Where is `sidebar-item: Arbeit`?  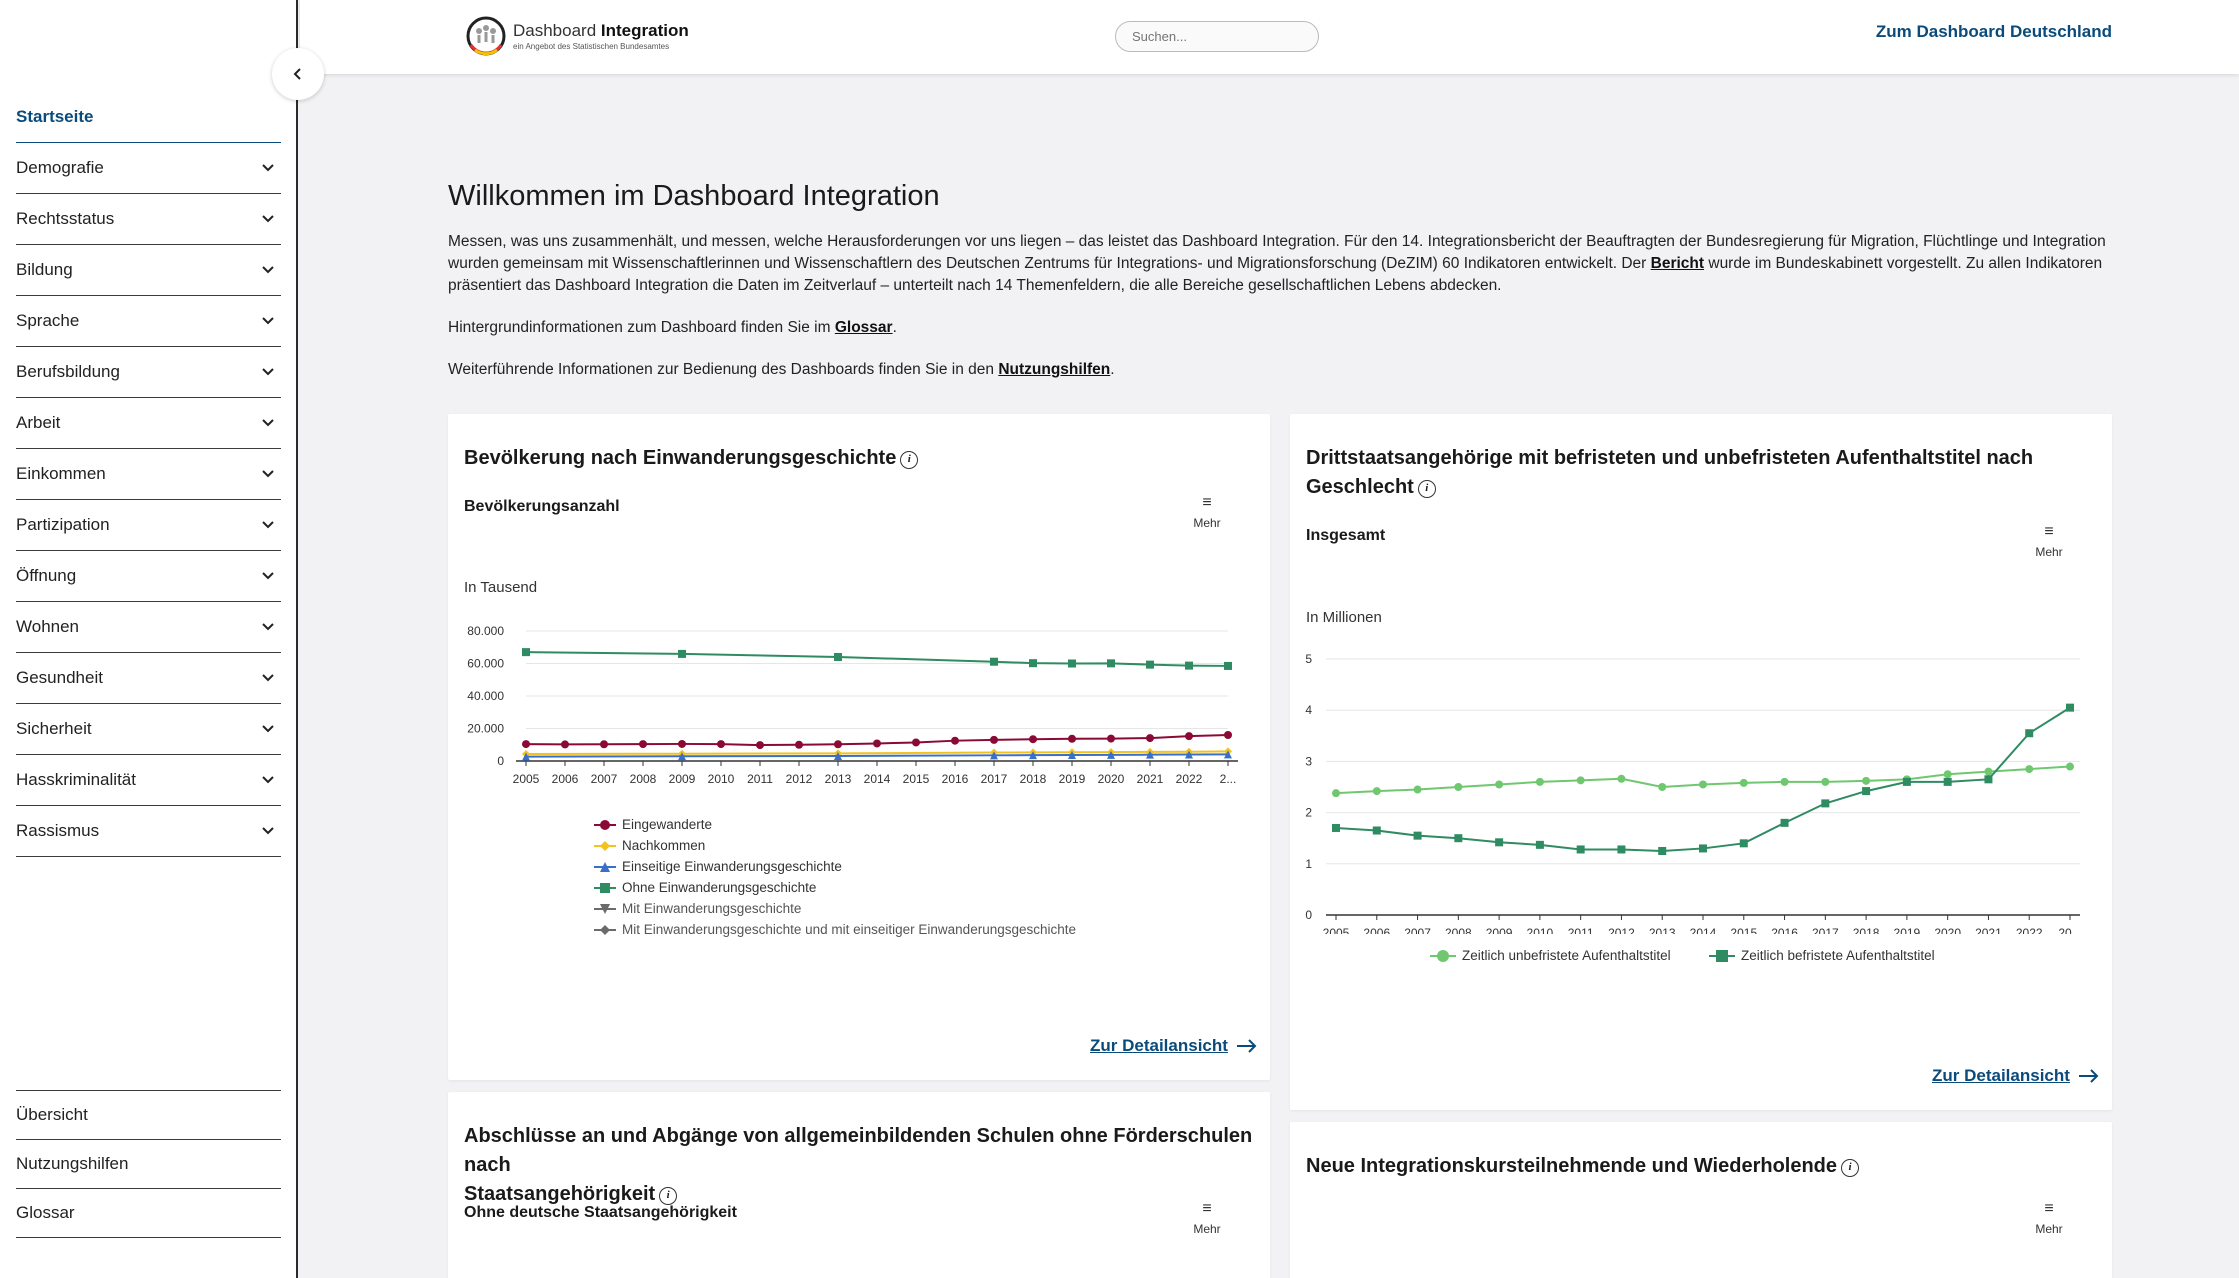 sidebar-item: Arbeit is located at coordinates (148, 423).